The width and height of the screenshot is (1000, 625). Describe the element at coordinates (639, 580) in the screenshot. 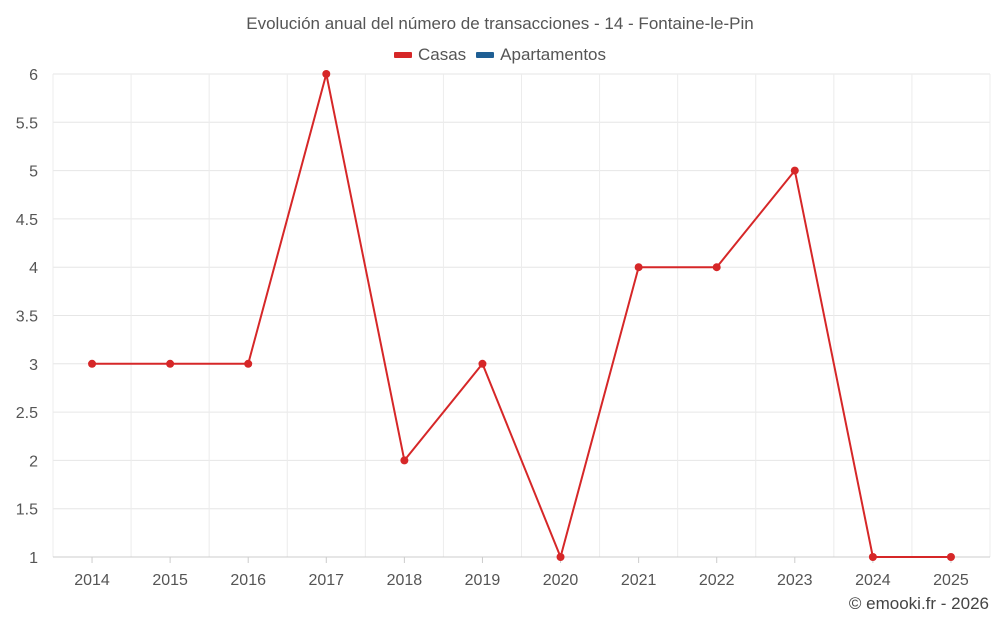

I see `x-tick-label: 2021` at that location.